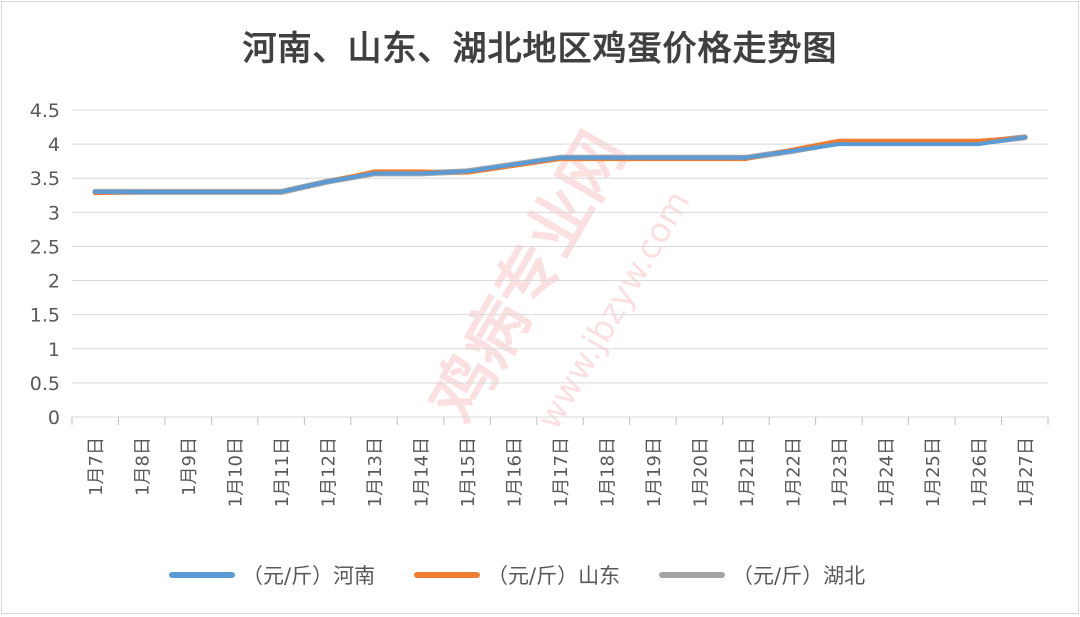 The image size is (1080, 617). What do you see at coordinates (54, 213) in the screenshot?
I see `y-tick-label: 3` at bounding box center [54, 213].